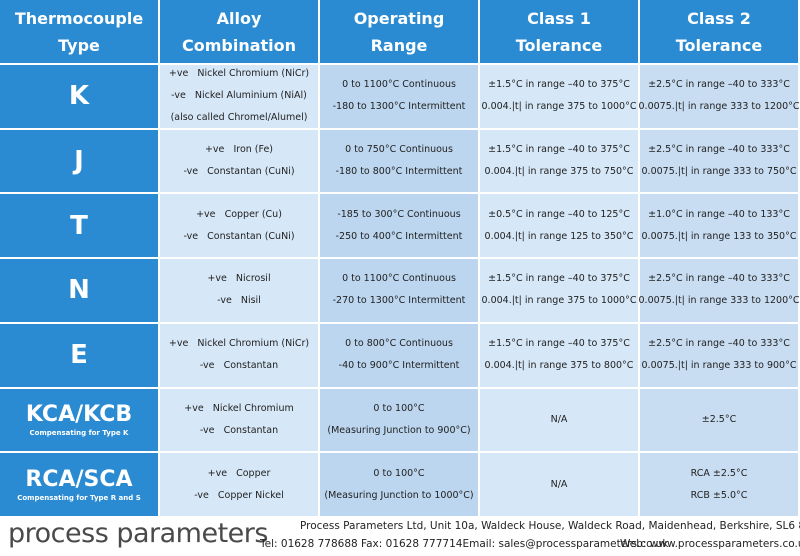 Image resolution: width=800 pixels, height=556 pixels. Describe the element at coordinates (719, 366) in the screenshot. I see `class2-line: 0.0075.|t| in range 333 to 900°C` at that location.